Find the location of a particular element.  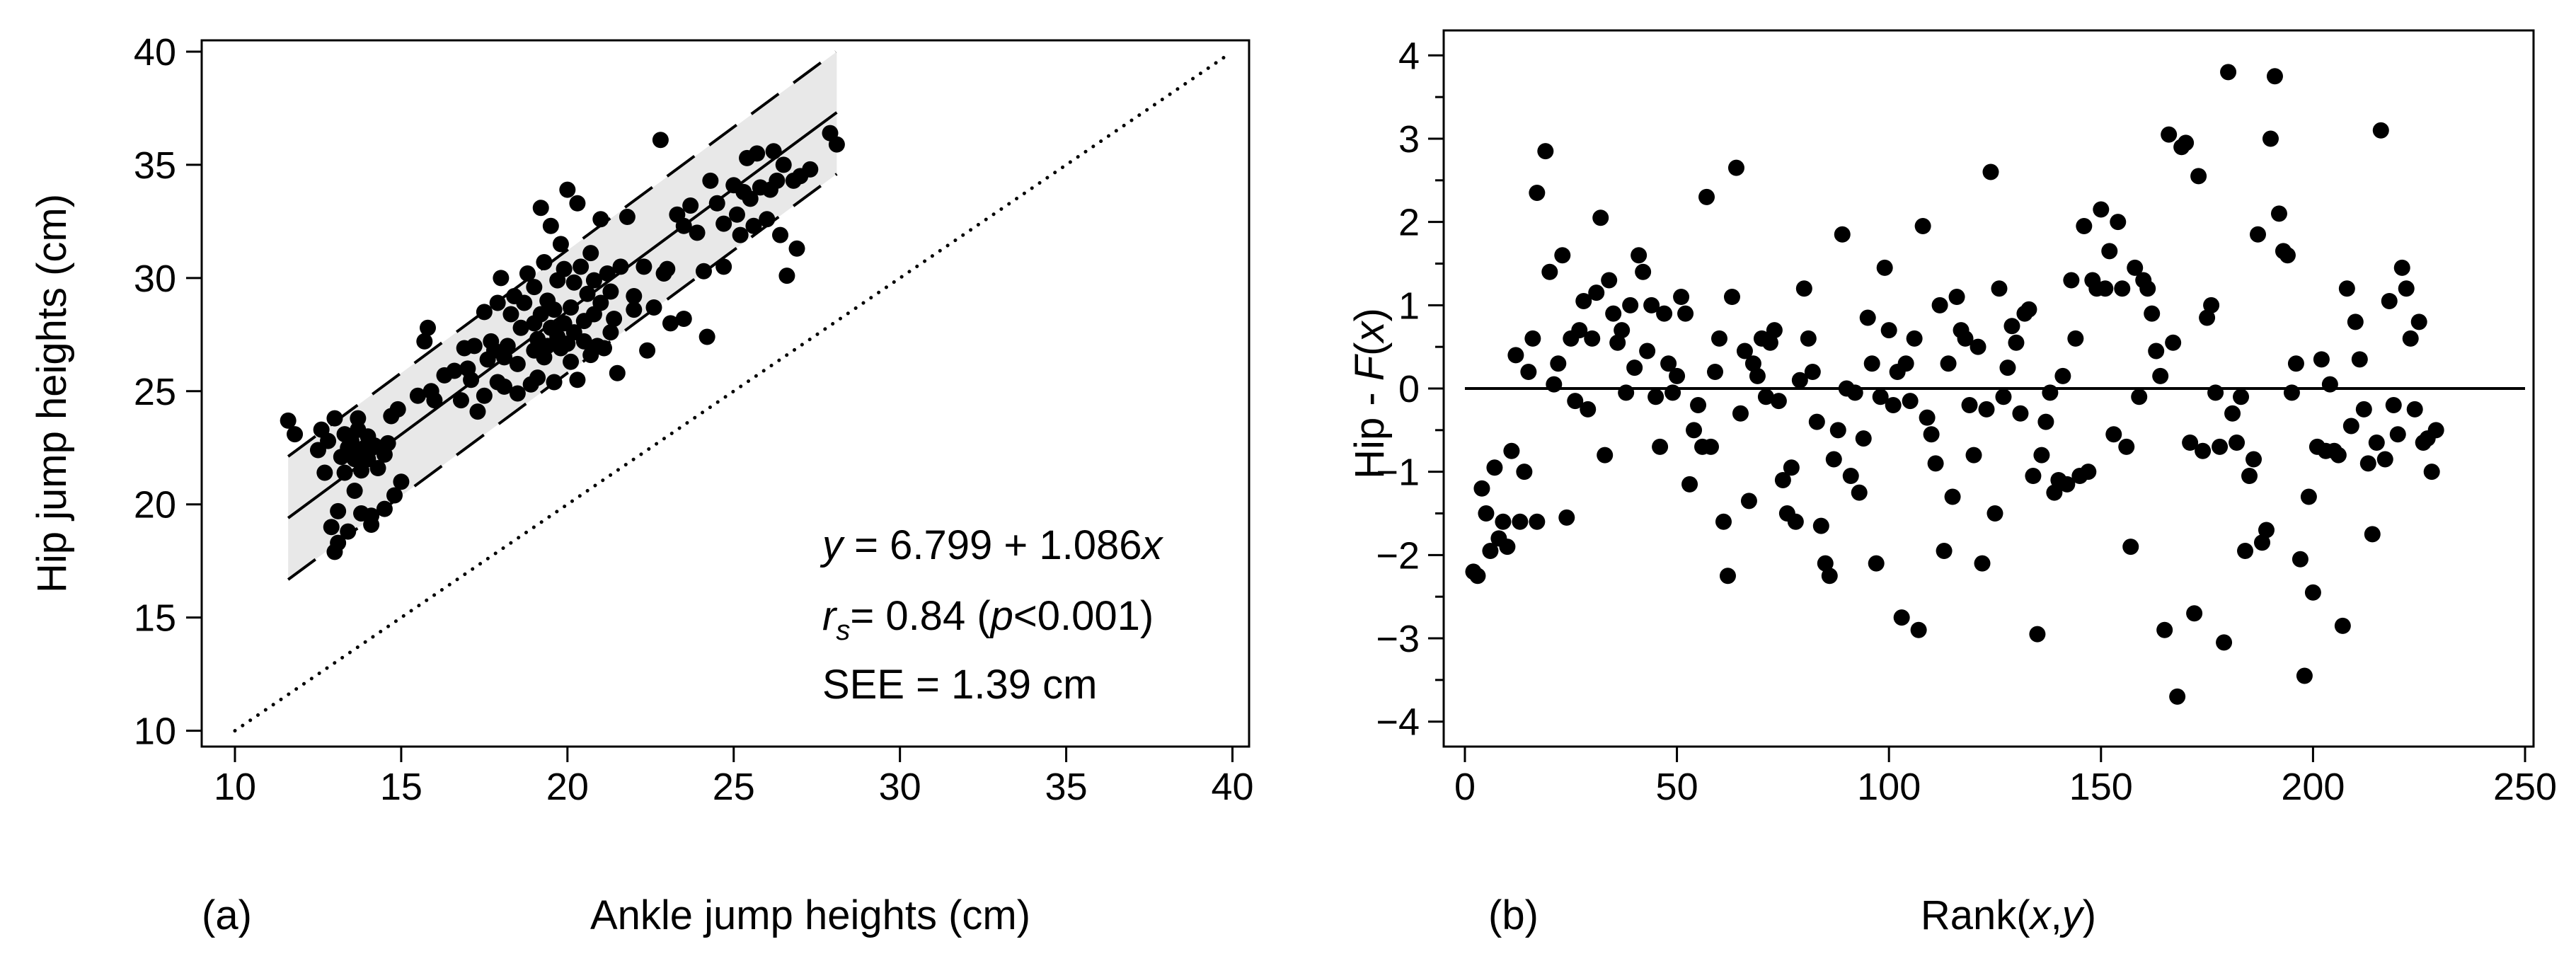

a-xtick-label: 30 is located at coordinates (900, 787).